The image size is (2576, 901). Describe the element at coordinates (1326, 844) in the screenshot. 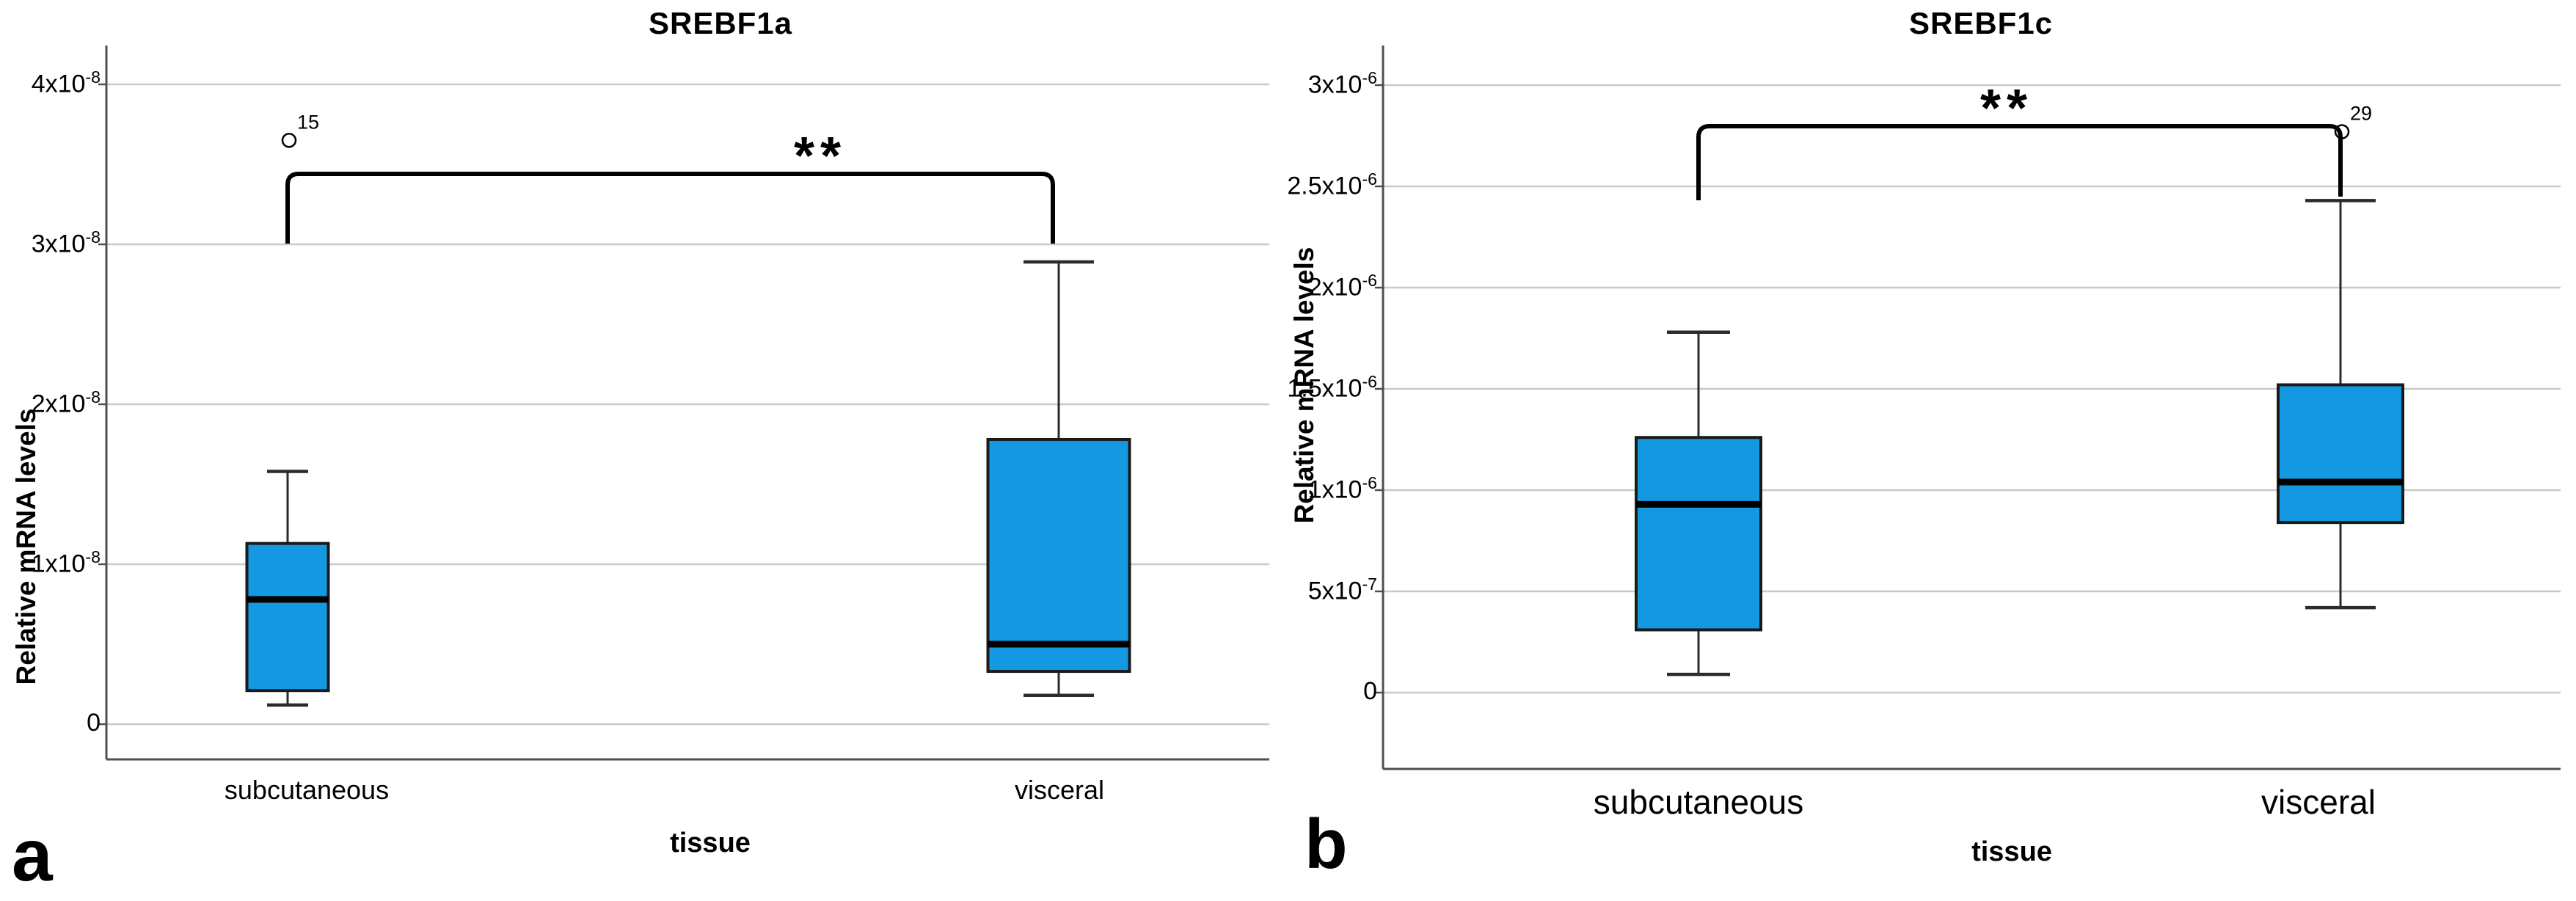

I see `panel-letter-b: b` at that location.